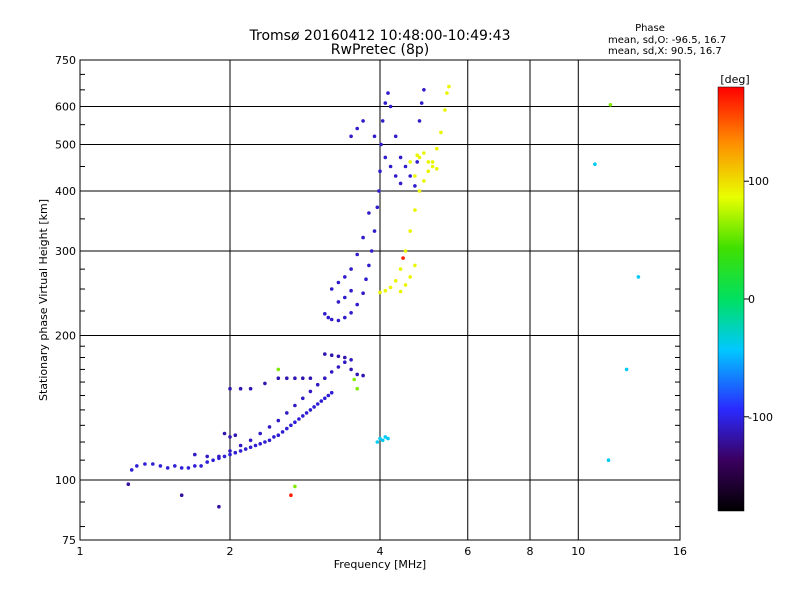  What do you see at coordinates (65, 191) in the screenshot?
I see `y-tick-label: 400` at bounding box center [65, 191].